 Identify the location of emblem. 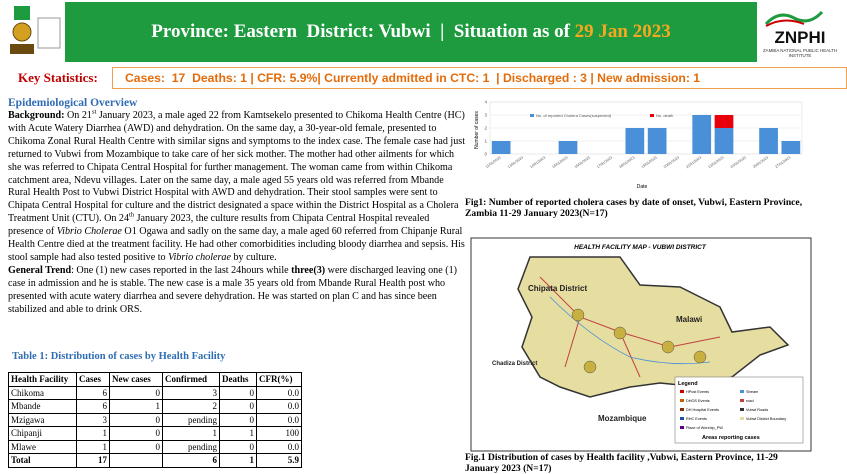
(32, 32).